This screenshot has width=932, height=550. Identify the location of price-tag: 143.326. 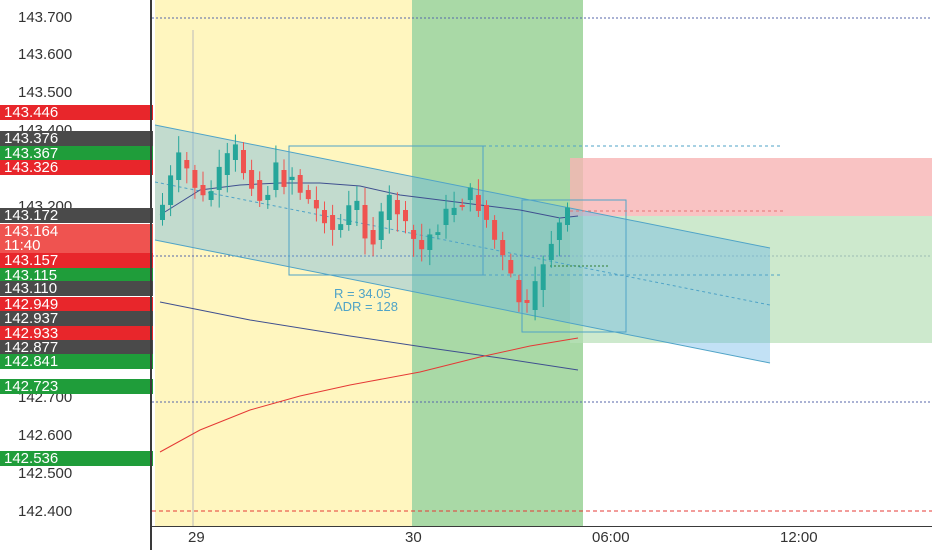
(76, 167).